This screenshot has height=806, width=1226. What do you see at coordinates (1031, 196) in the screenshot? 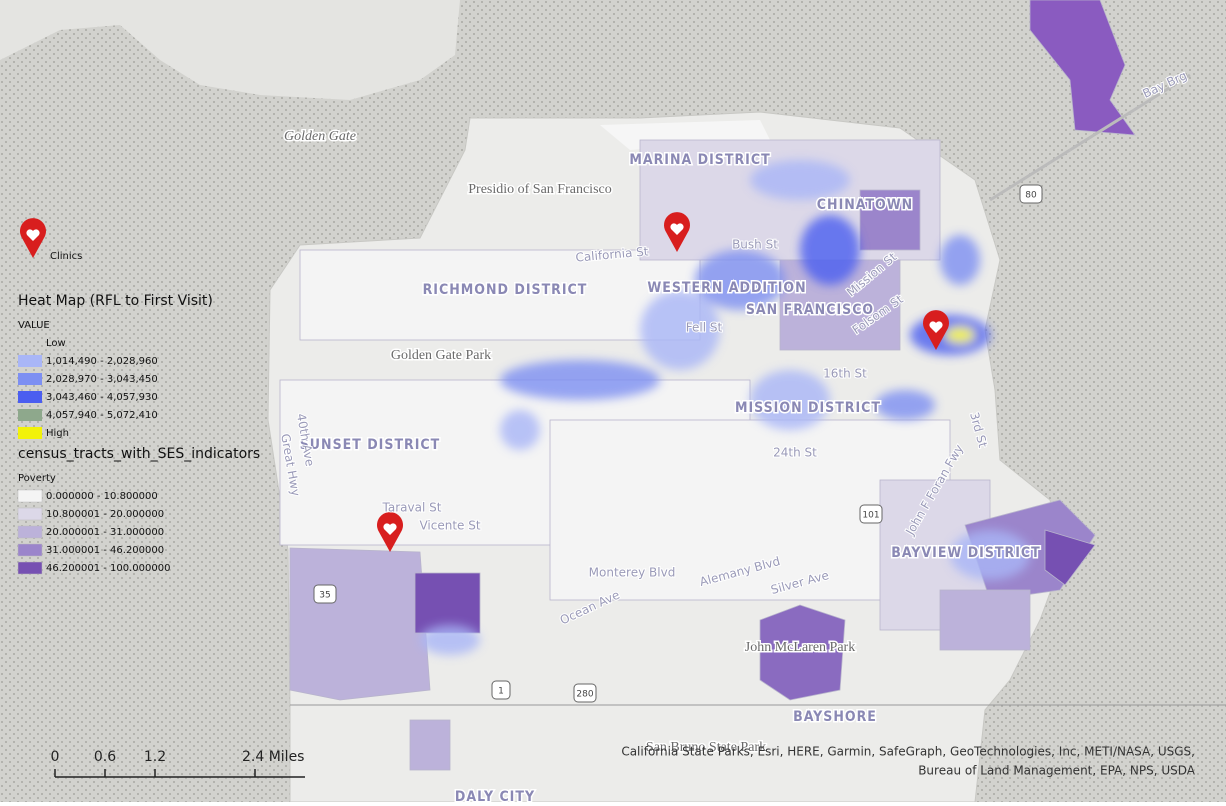
I see `shield-label: 80` at bounding box center [1031, 196].